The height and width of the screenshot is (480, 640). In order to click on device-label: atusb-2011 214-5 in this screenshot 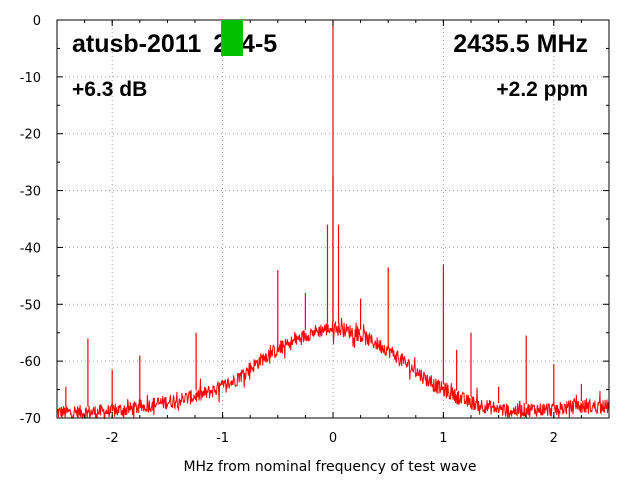, I will do `click(174, 44)`.